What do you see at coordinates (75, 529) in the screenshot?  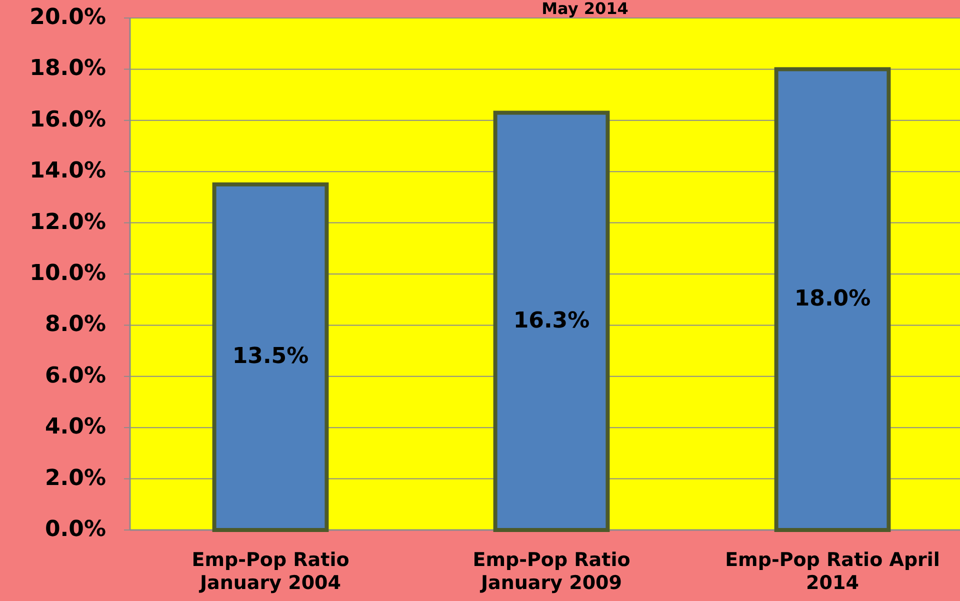 I see `y-tick-label: 0.0%` at bounding box center [75, 529].